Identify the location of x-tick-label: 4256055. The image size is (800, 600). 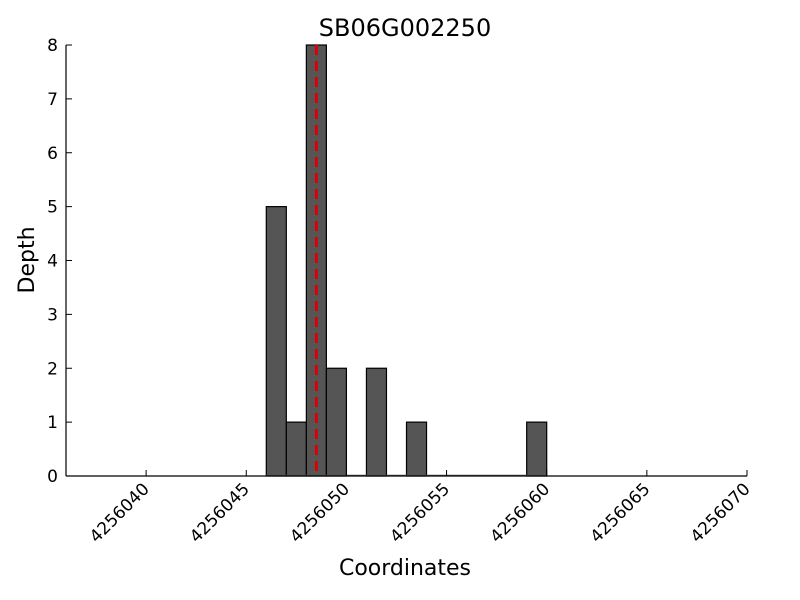
(420, 513).